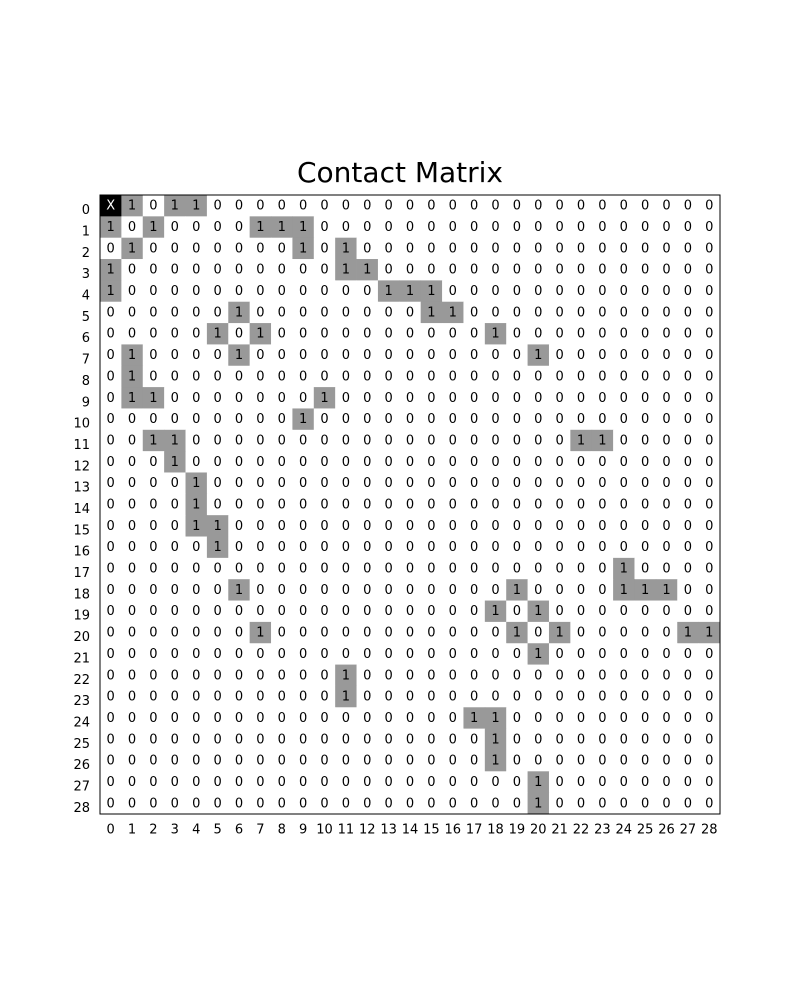 This screenshot has height=999, width=800. I want to click on matrix-cell-label-18-14: 0, so click(410, 590).